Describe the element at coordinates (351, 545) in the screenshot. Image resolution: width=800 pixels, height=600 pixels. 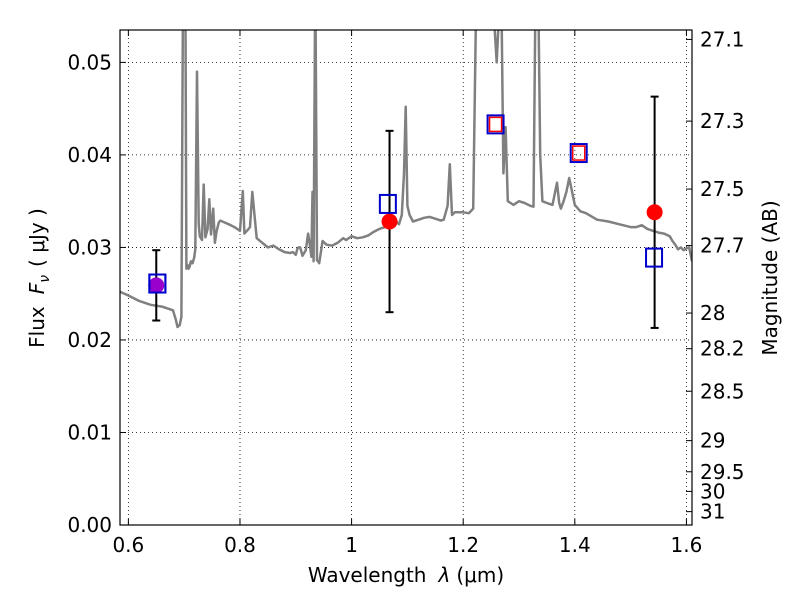
I see `x-tick-label: 1` at that location.